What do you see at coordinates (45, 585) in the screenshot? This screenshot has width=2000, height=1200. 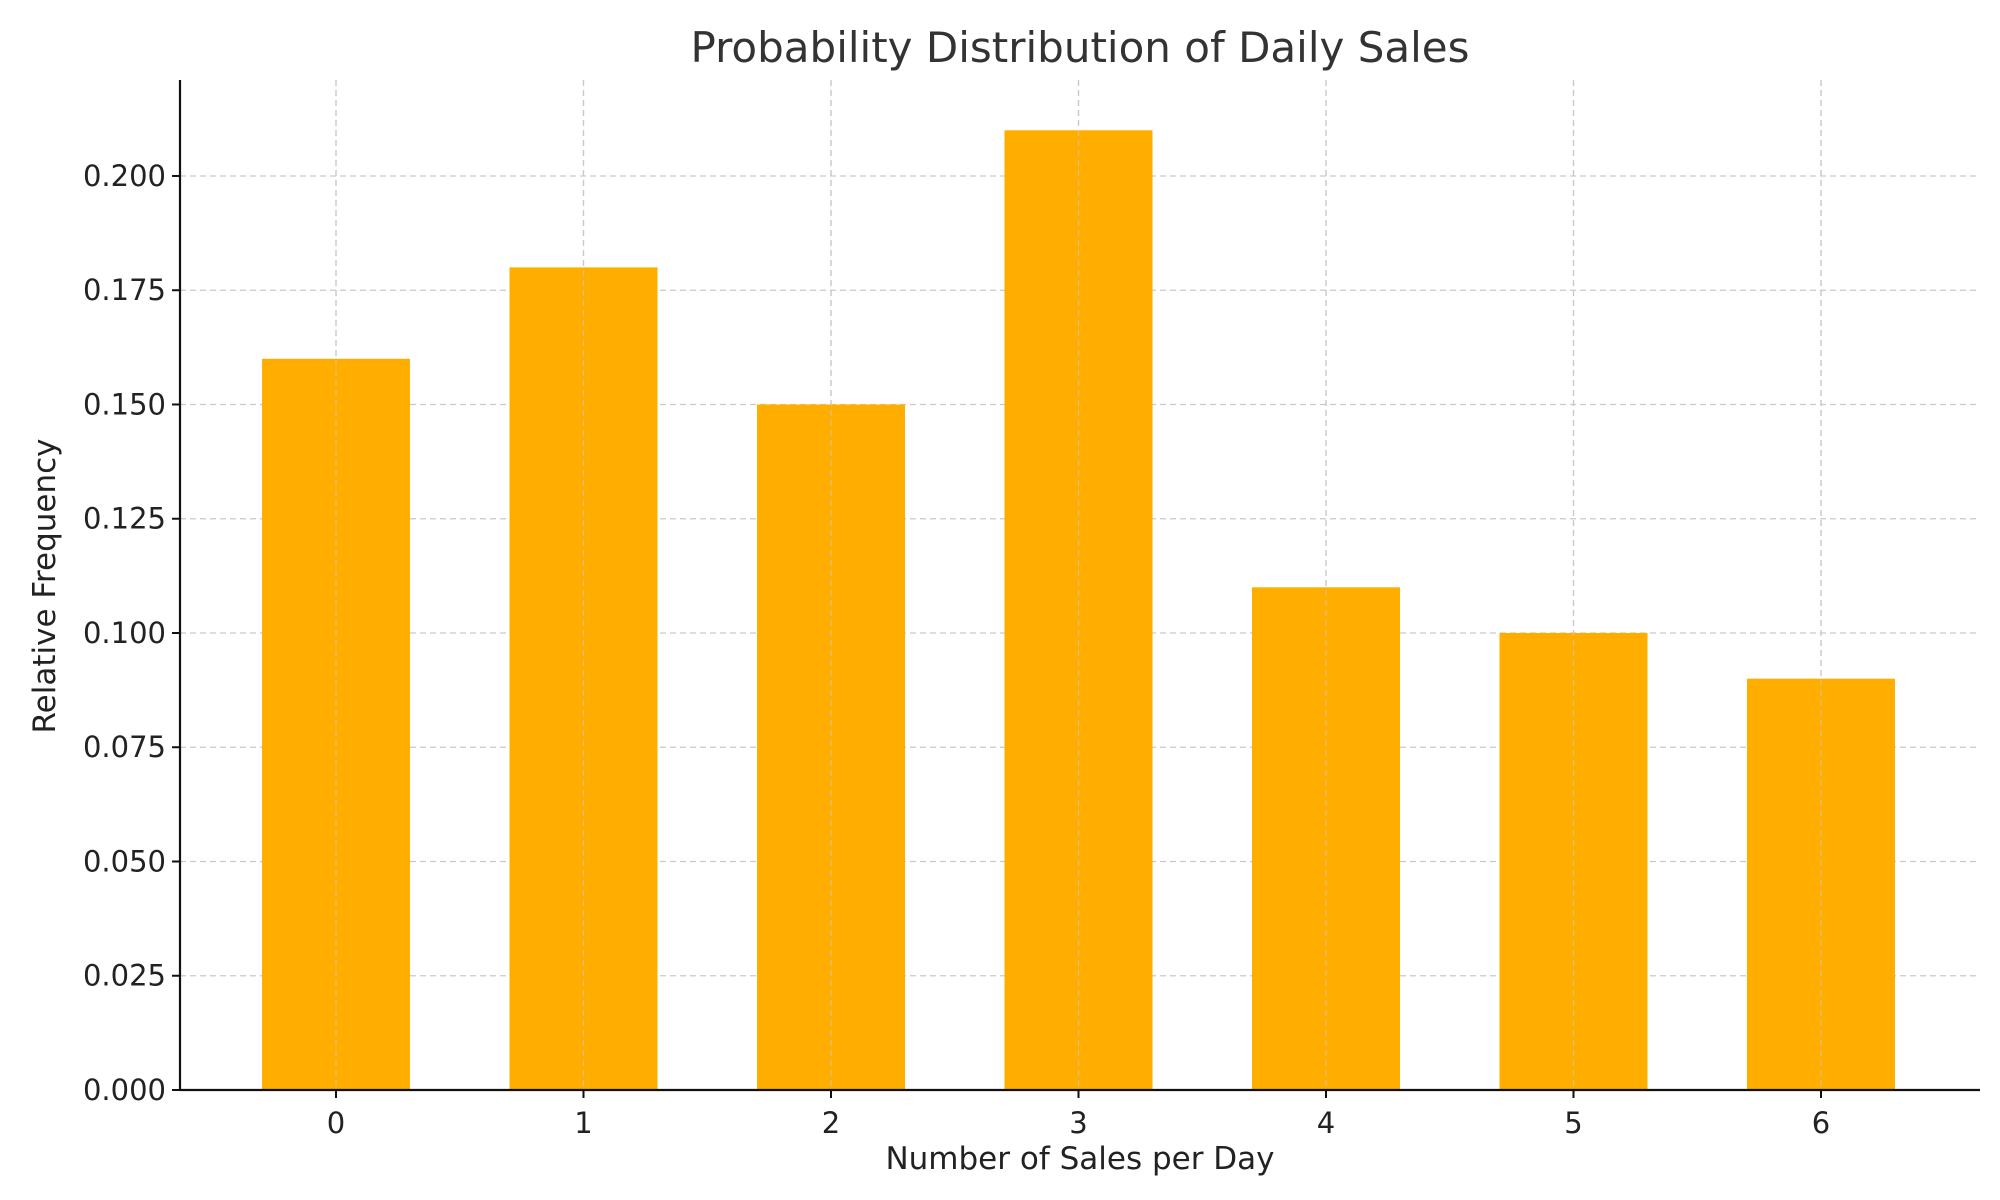 I see `y-axis-label: Relative Frequency` at bounding box center [45, 585].